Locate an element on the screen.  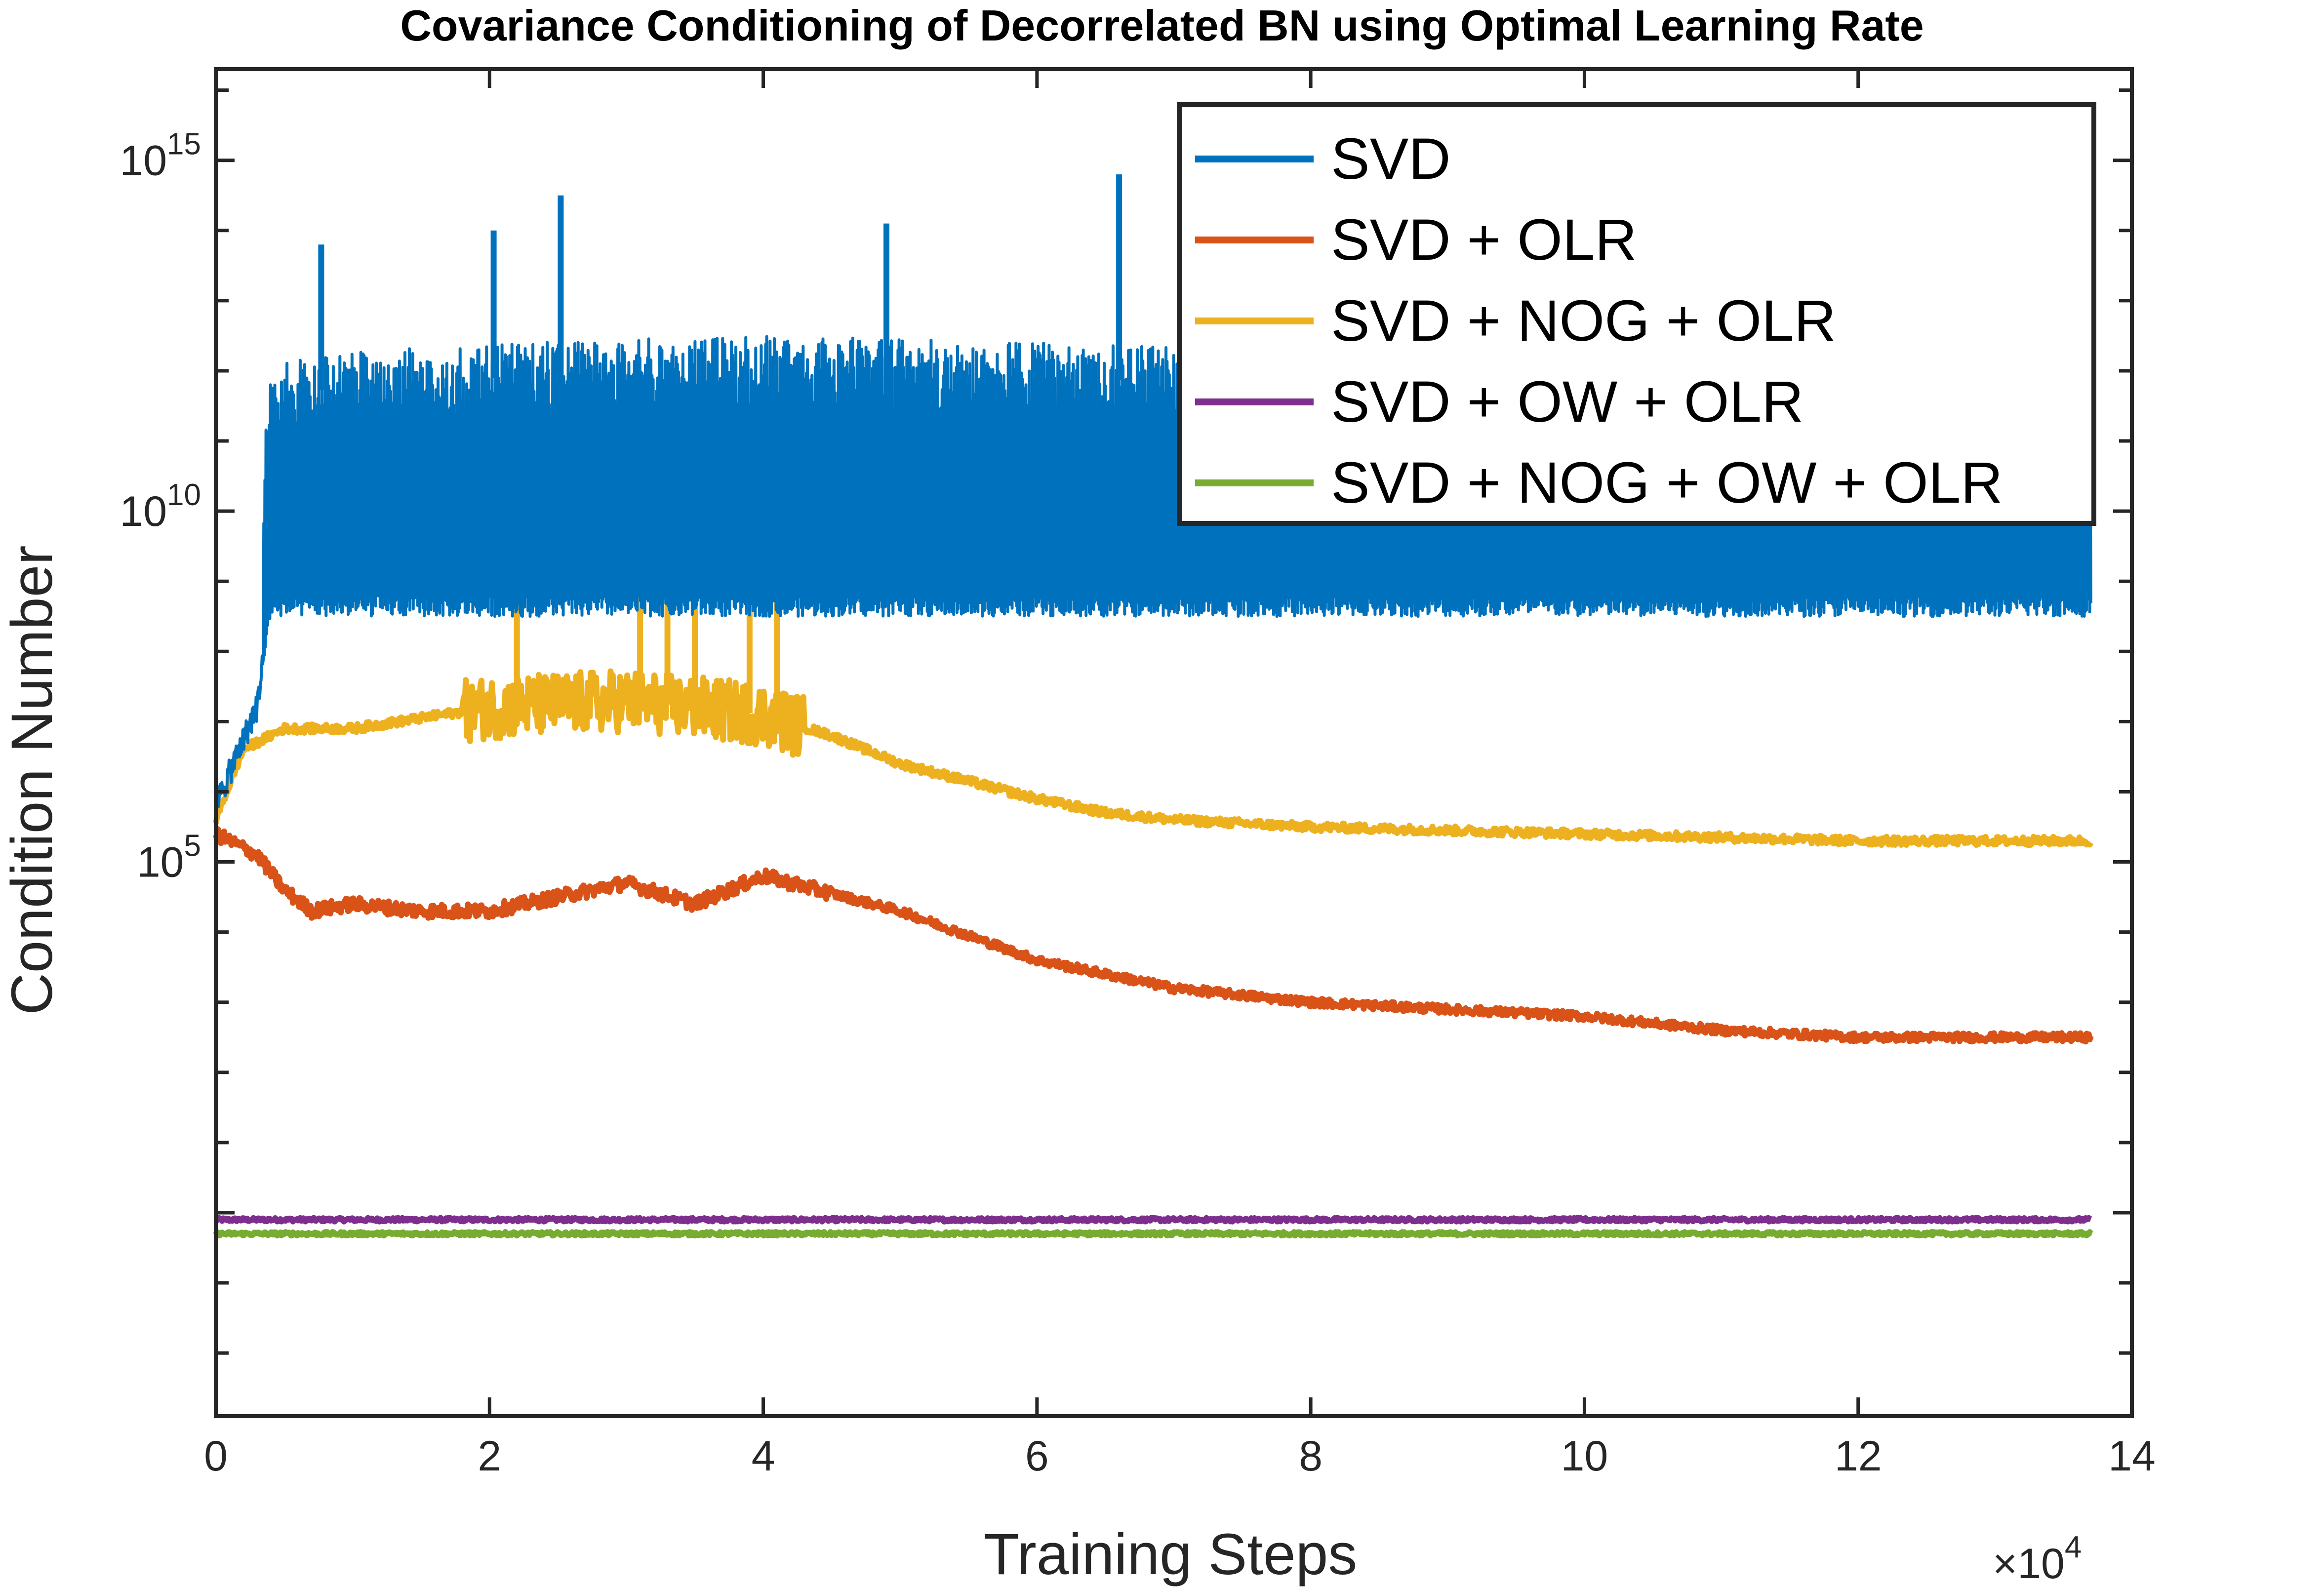
x-tick-label: 10 is located at coordinates (1585, 1456).